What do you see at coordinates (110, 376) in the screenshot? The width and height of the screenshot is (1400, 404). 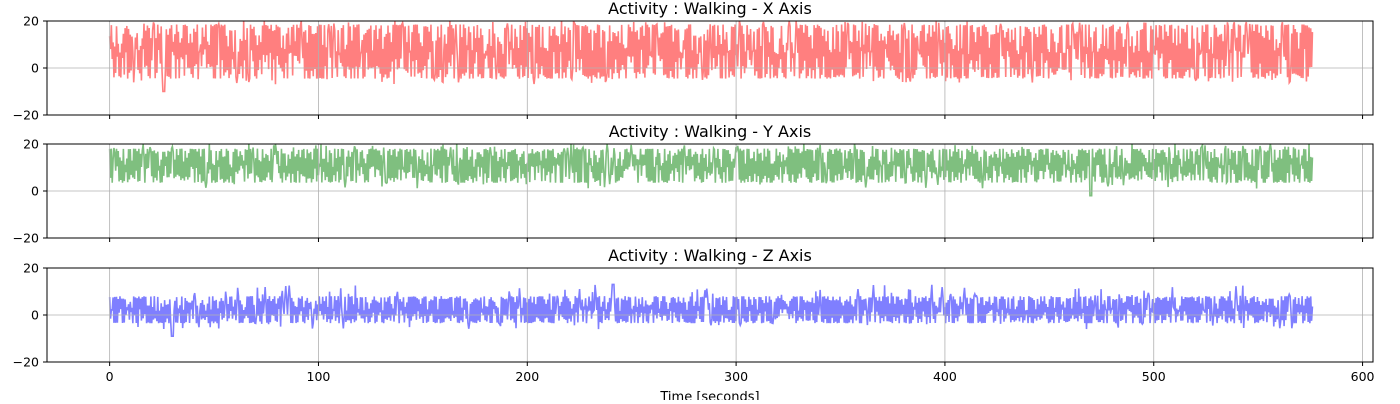 I see `x-tick-label: 0` at bounding box center [110, 376].